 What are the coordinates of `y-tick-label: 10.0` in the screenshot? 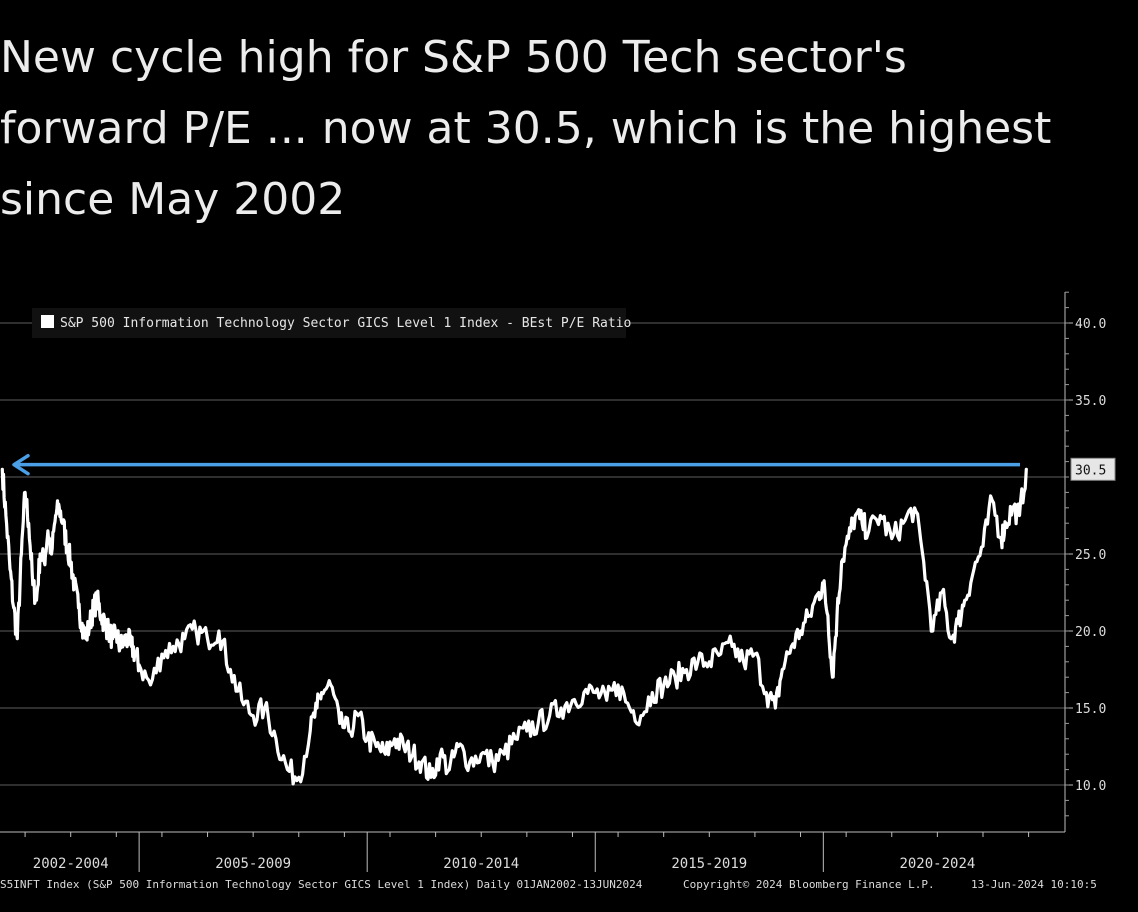 It's located at (1090, 786).